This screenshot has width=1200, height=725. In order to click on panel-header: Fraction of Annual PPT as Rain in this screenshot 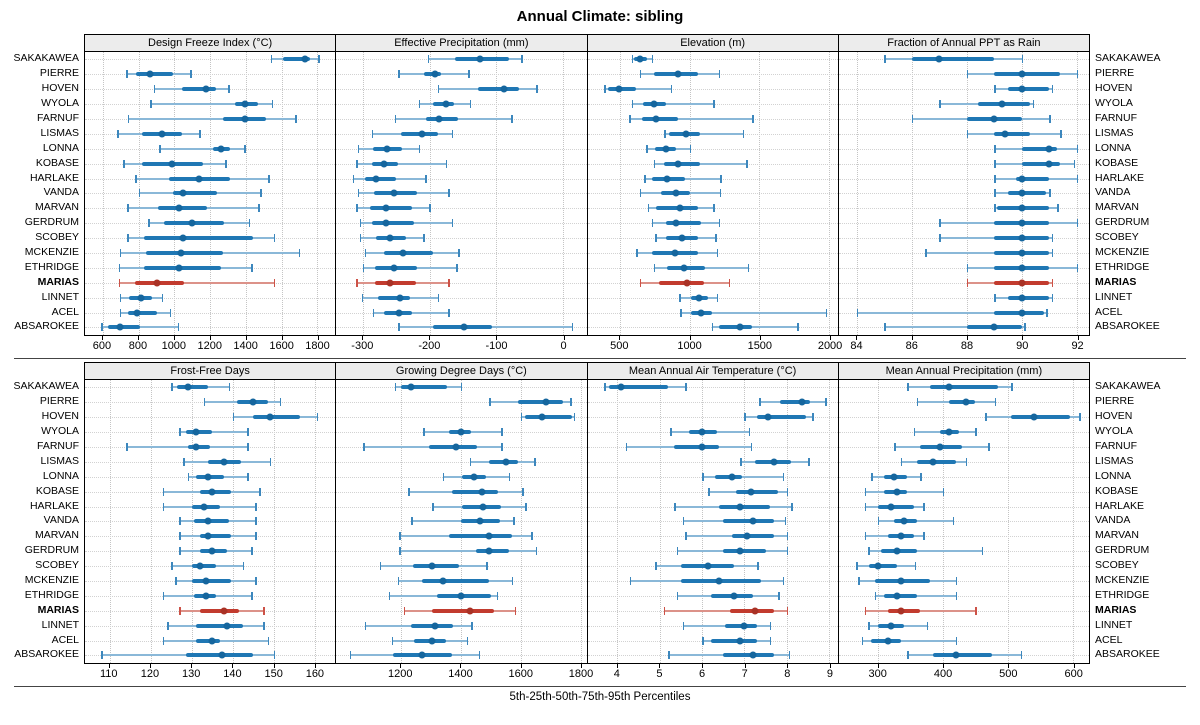, I will do `click(963, 43)`.